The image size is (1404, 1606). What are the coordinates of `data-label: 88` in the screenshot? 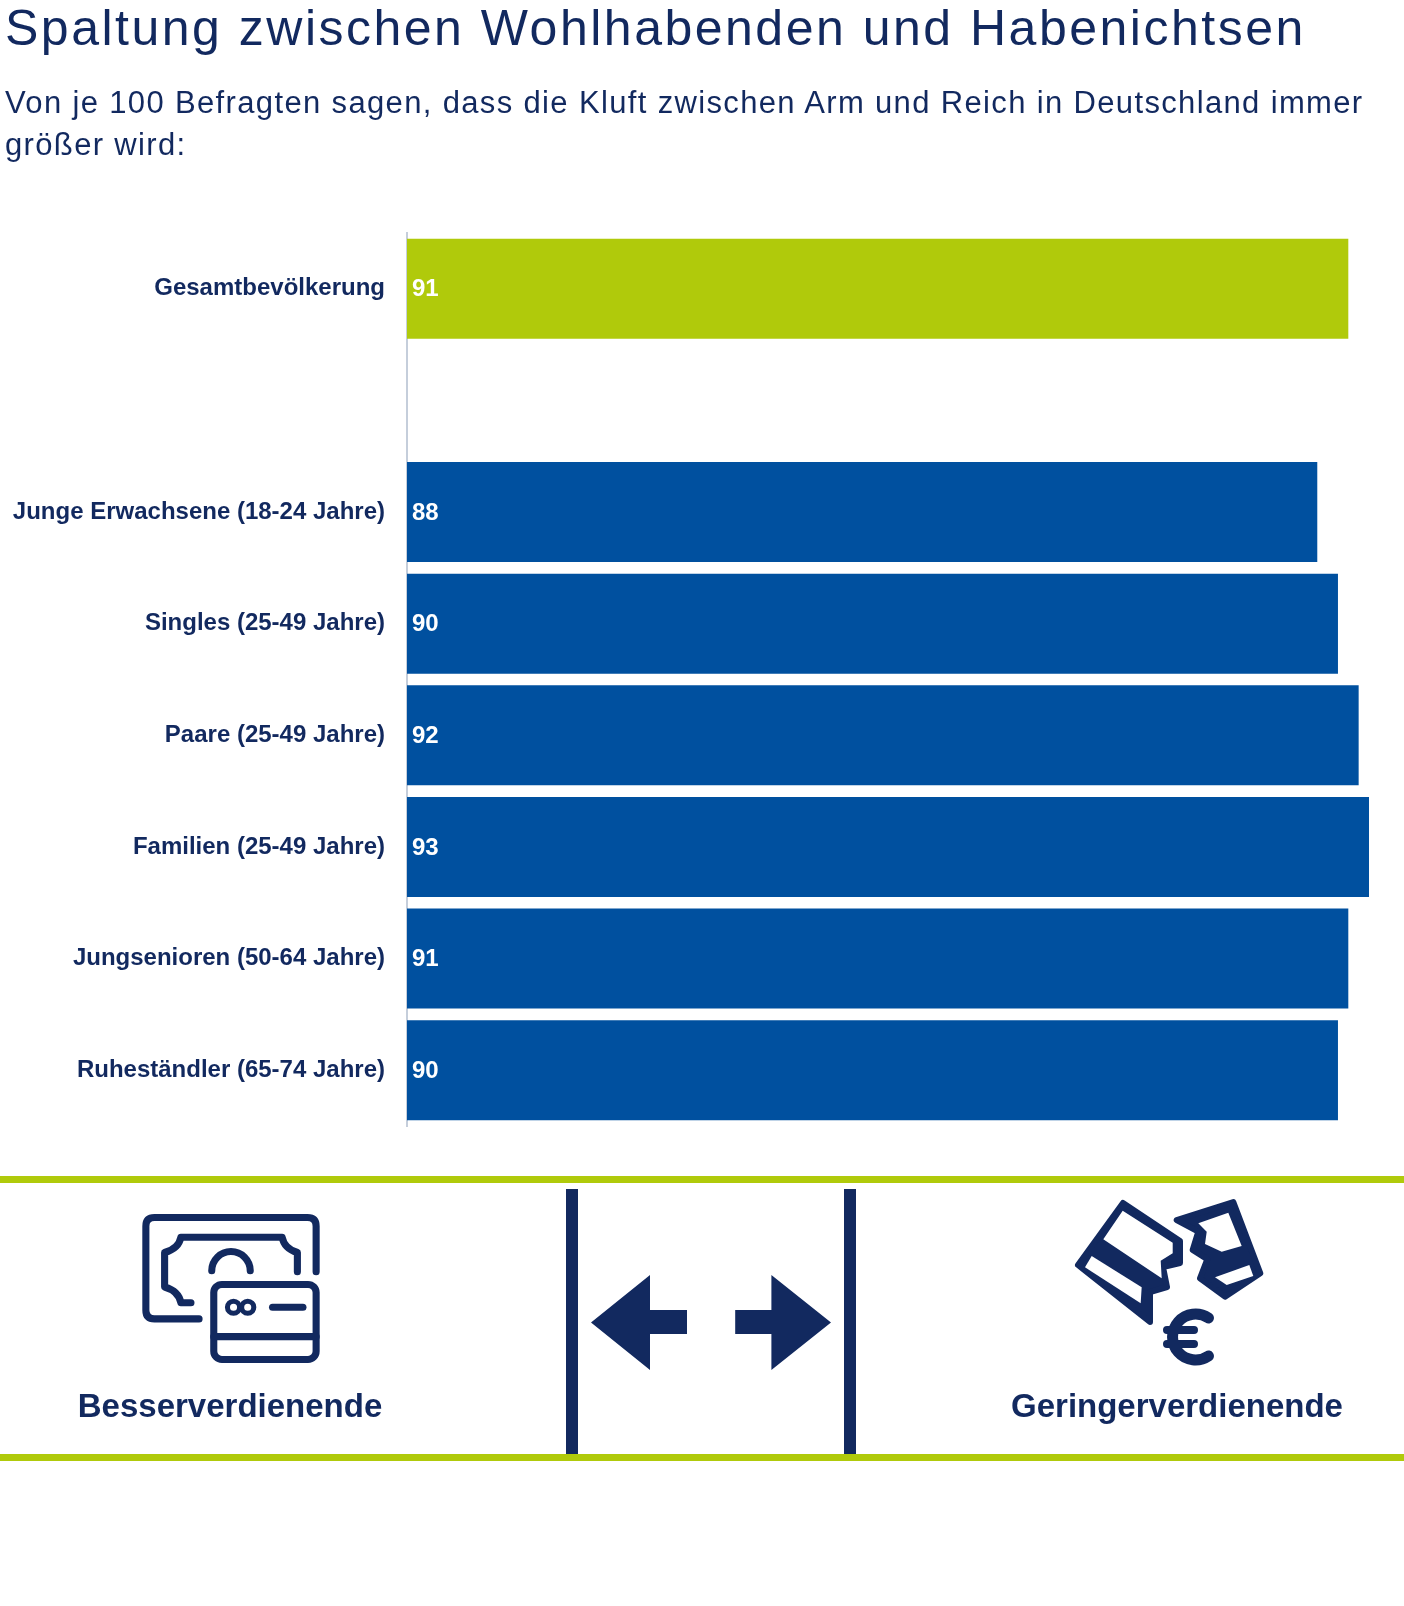 It's located at (425, 511).